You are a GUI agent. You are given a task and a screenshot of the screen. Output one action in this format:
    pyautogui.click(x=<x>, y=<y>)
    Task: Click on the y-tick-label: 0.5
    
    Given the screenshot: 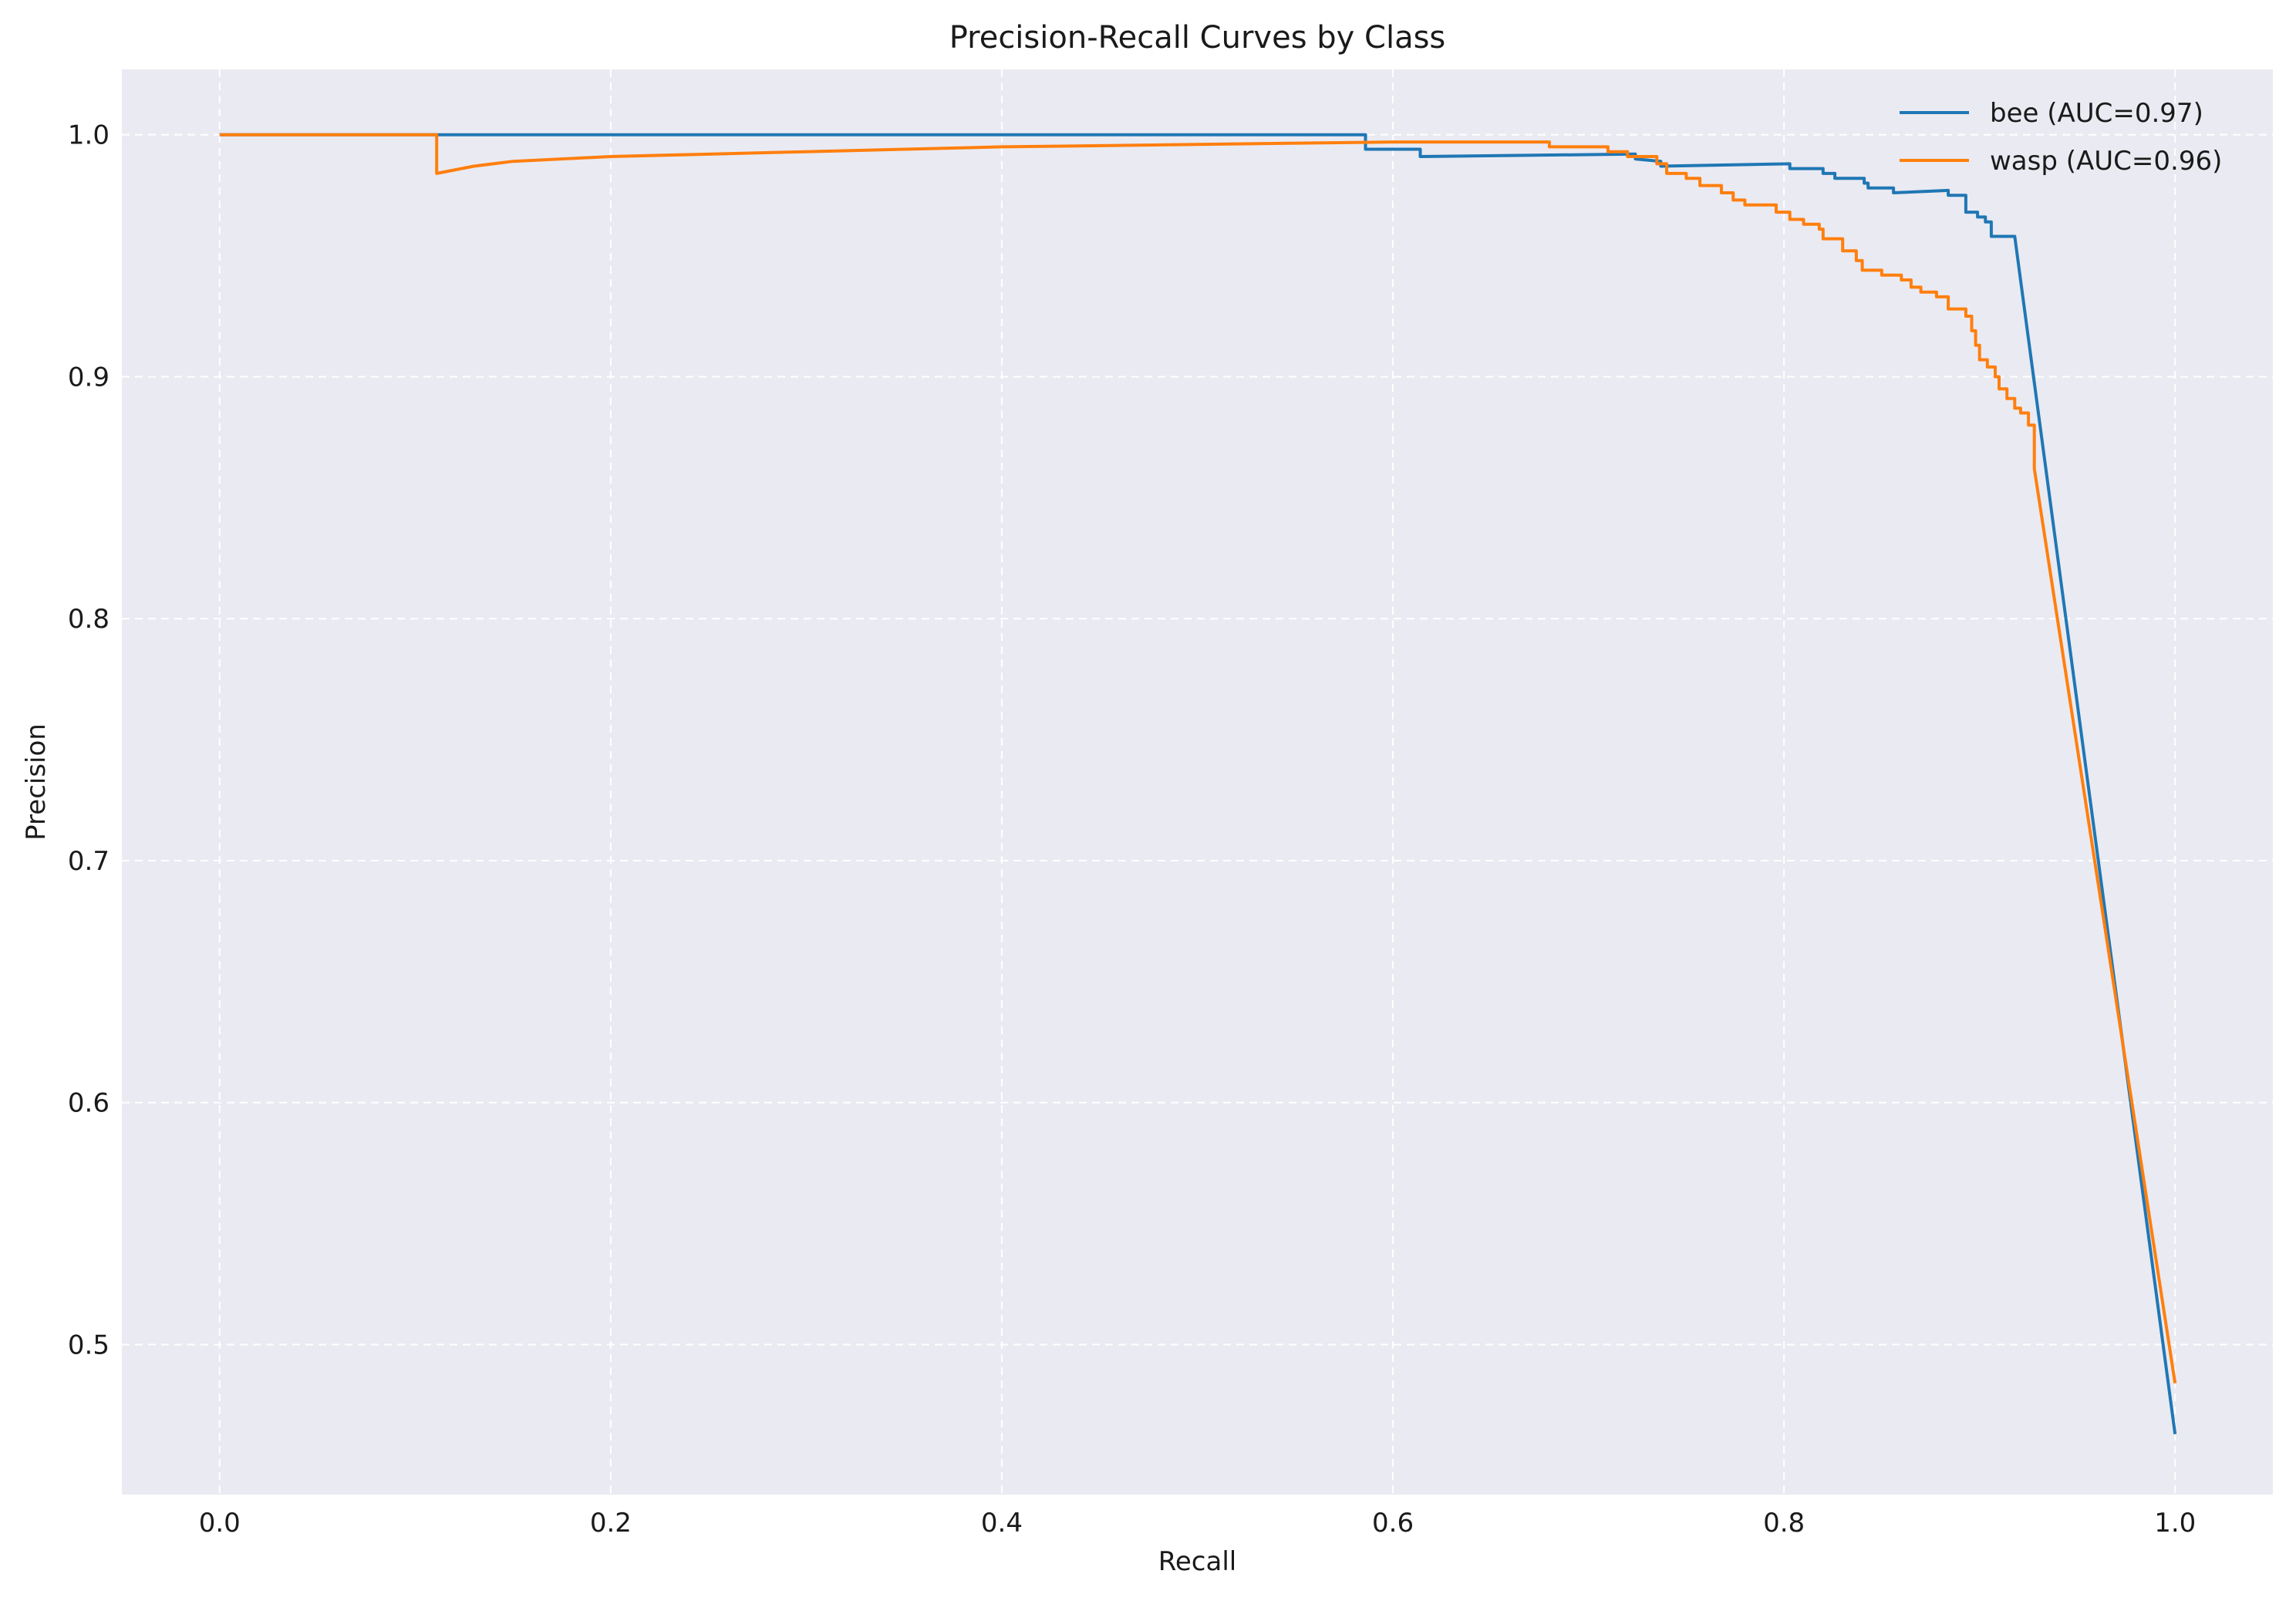 What is the action you would take?
    pyautogui.click(x=89, y=1345)
    